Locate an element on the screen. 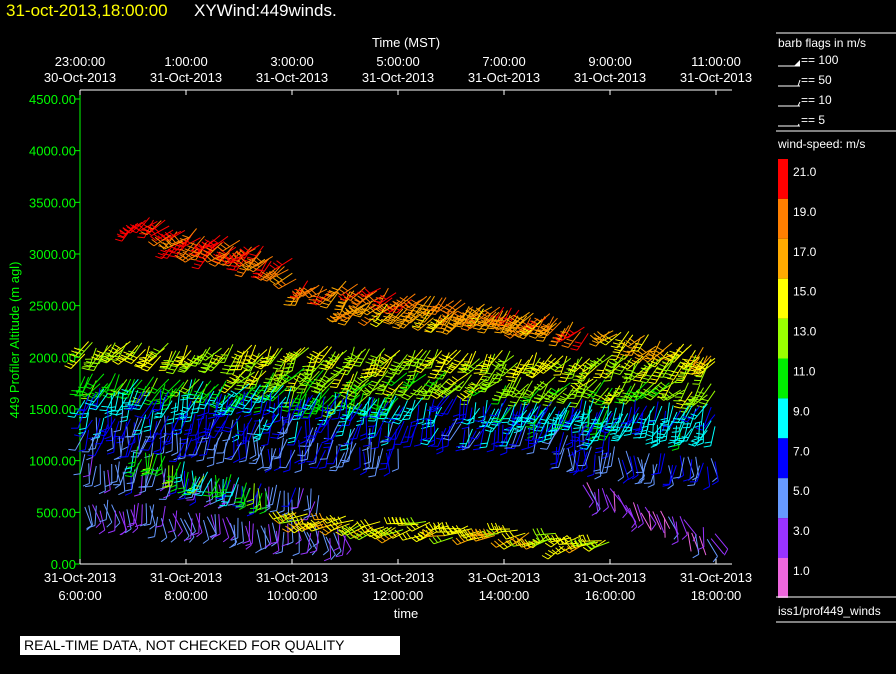 The height and width of the screenshot is (674, 896). bottom-axis-label: time is located at coordinates (406, 613).